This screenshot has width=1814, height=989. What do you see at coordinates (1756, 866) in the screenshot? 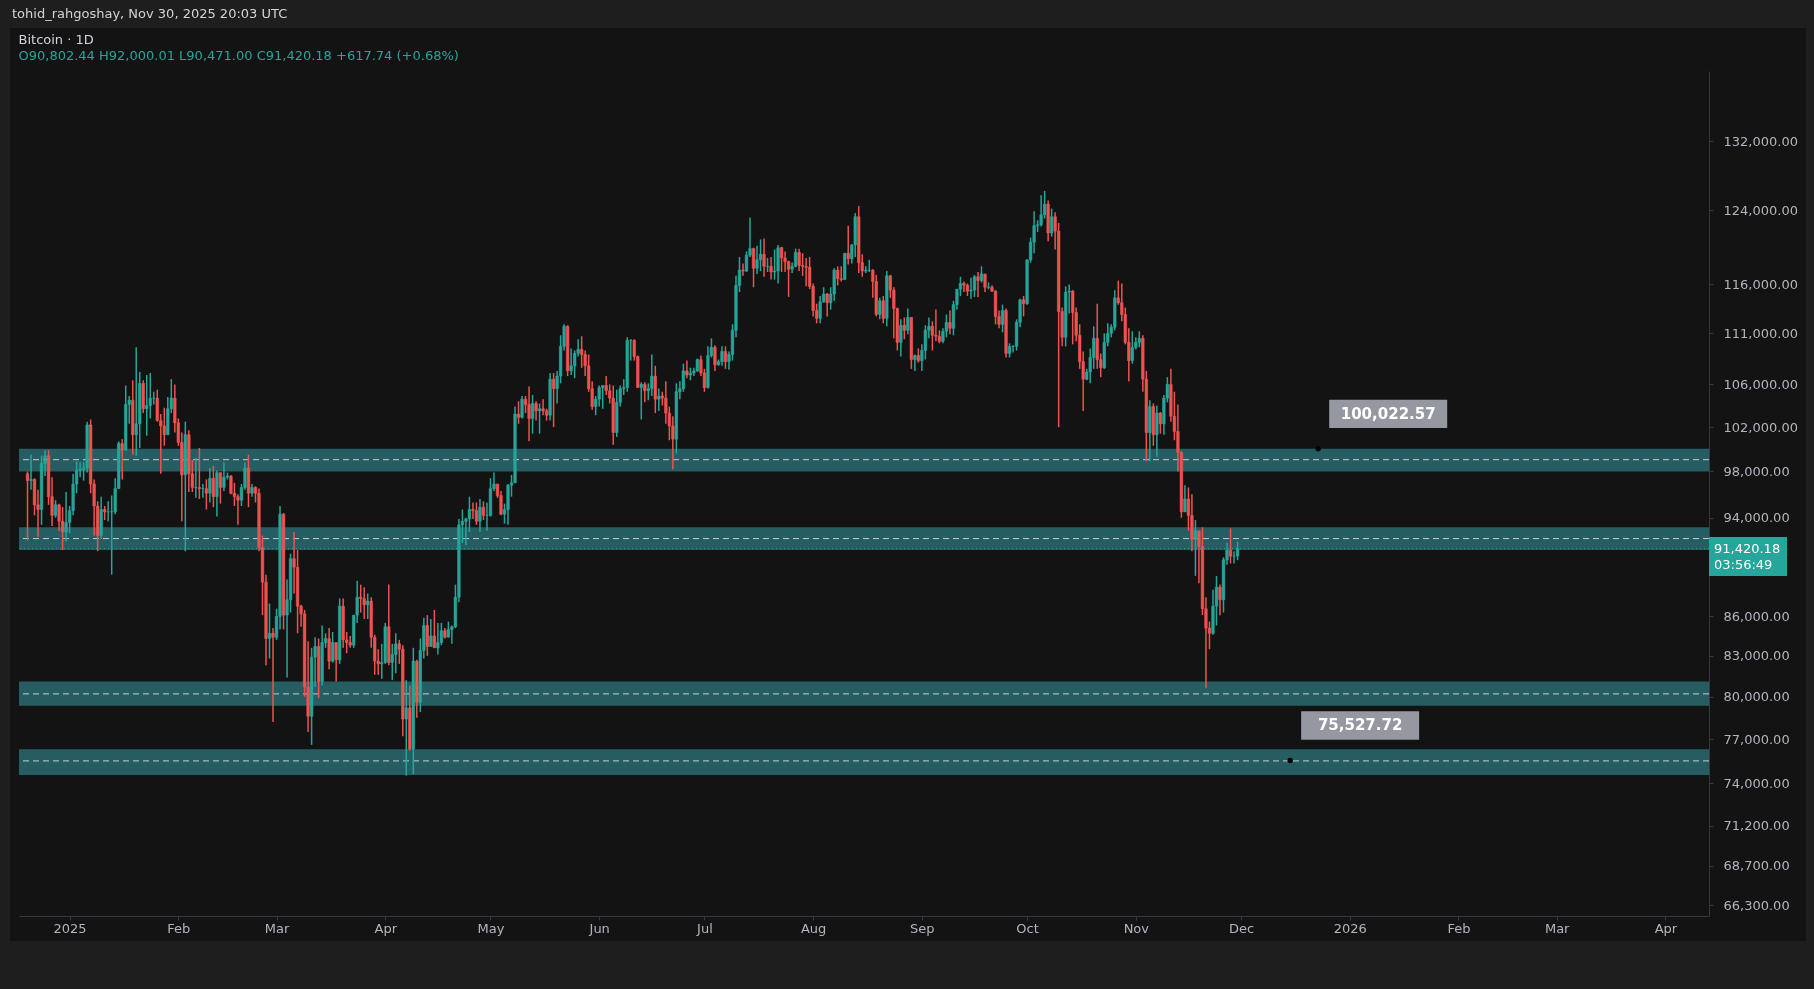
I see `y-tick-label: 68,700.00` at bounding box center [1756, 866].